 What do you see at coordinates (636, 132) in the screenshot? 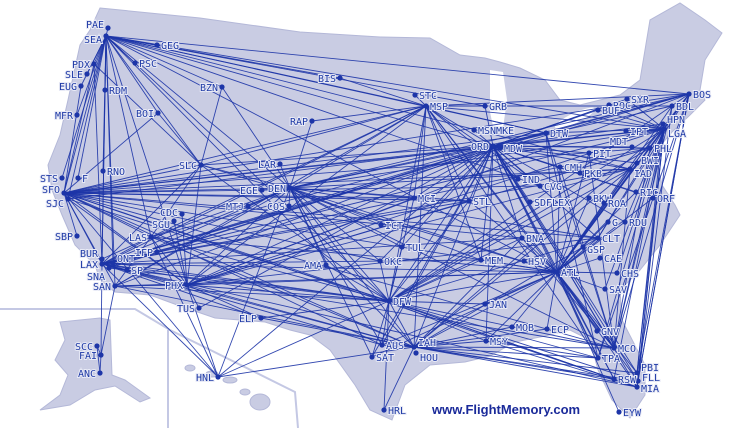
I see `airport-ipt: IPT` at bounding box center [636, 132].